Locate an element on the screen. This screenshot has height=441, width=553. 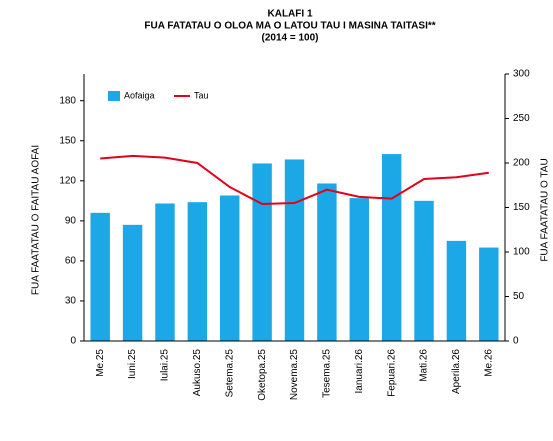
y-tick-label: 180 is located at coordinates (67, 100).